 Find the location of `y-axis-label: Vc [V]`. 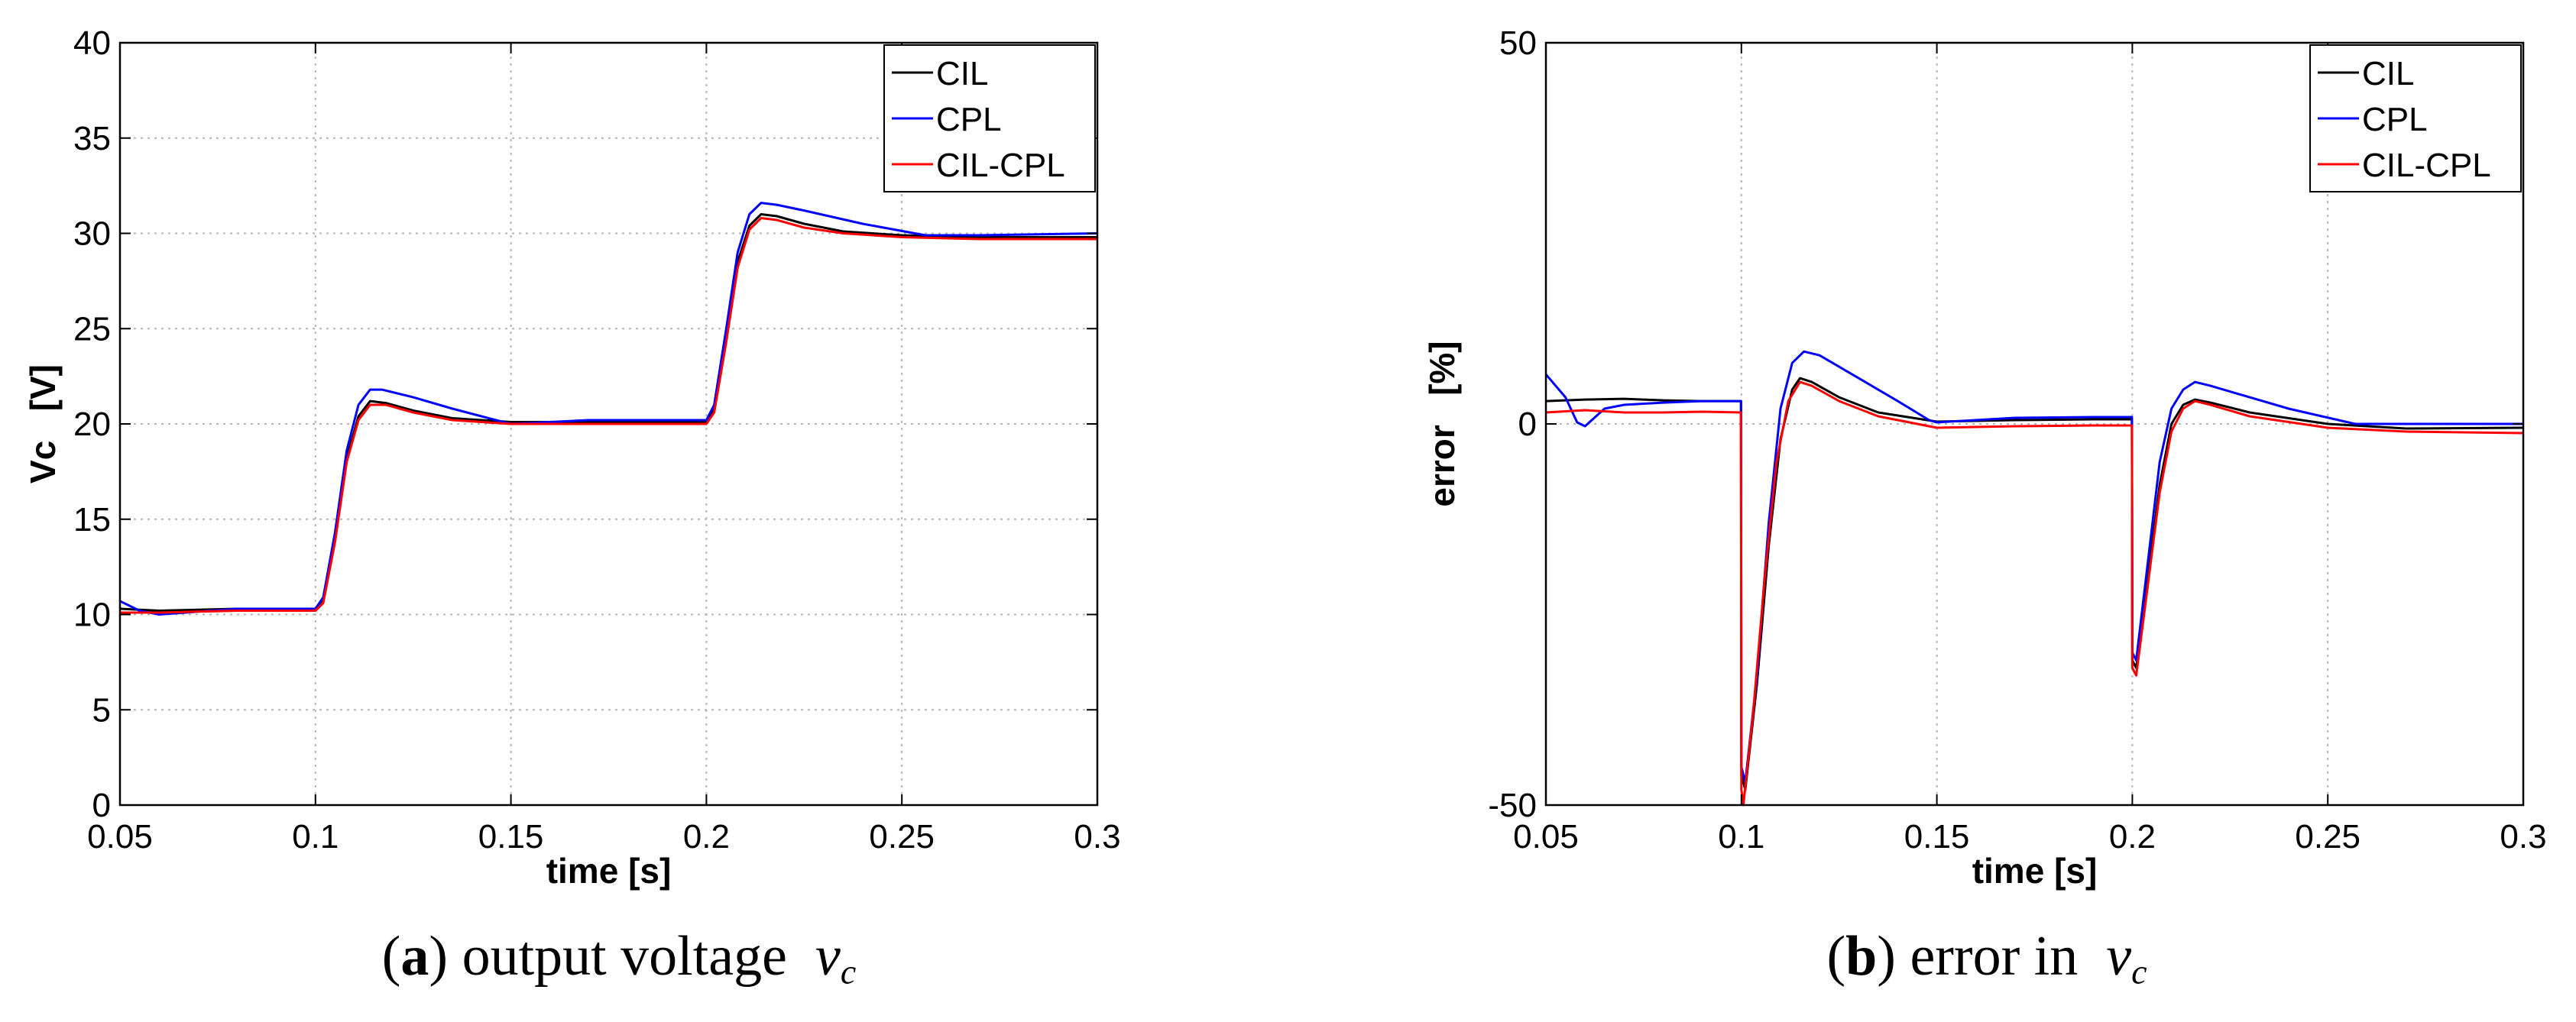

y-axis-label: Vc [V] is located at coordinates (43, 424).